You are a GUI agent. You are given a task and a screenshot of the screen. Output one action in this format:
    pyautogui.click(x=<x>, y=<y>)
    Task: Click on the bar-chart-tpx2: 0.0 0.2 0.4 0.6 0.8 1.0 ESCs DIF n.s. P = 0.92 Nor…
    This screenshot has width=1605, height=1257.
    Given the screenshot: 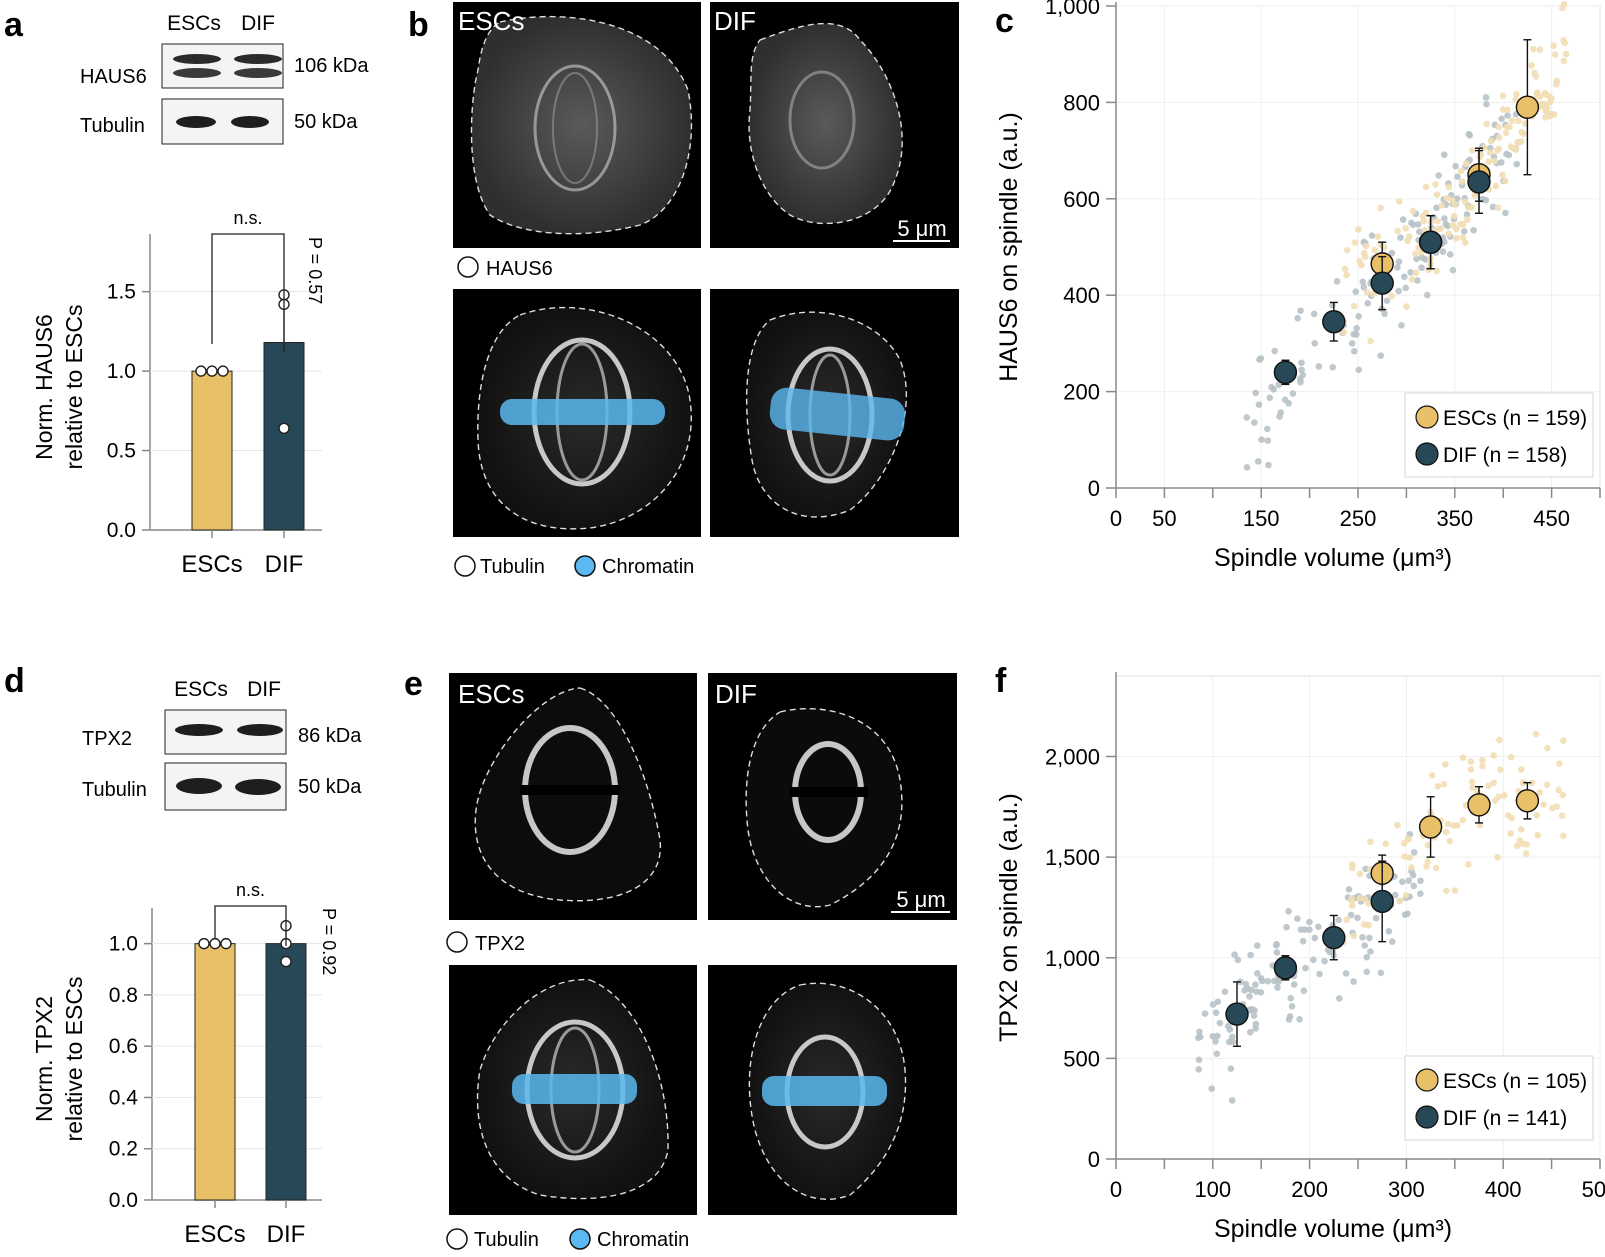 What is the action you would take?
    pyautogui.click(x=185, y=1064)
    